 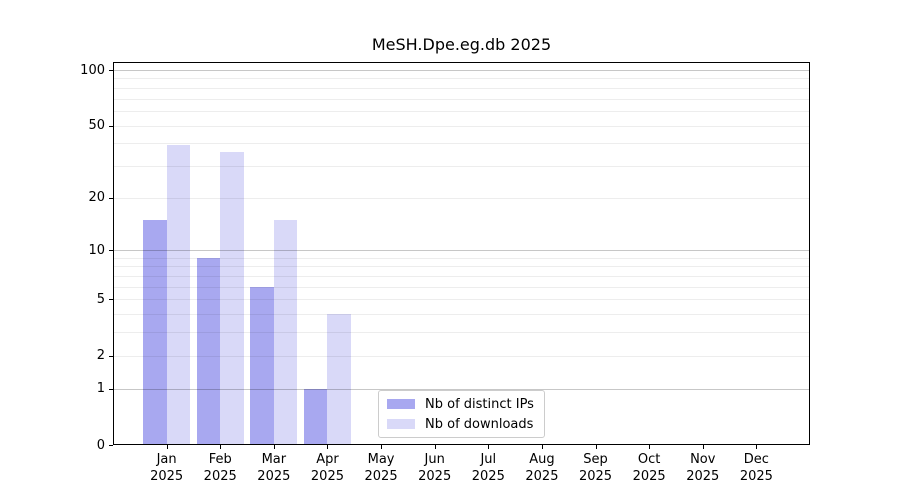 What do you see at coordinates (167, 468) in the screenshot?
I see `x-tick-label: Jan 2025` at bounding box center [167, 468].